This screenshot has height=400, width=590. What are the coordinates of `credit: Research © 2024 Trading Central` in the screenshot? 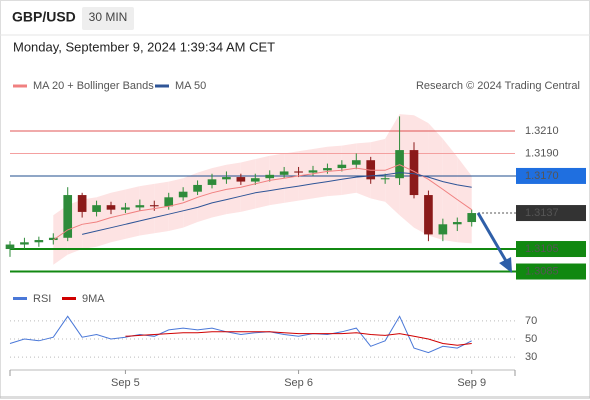 It's located at (498, 86).